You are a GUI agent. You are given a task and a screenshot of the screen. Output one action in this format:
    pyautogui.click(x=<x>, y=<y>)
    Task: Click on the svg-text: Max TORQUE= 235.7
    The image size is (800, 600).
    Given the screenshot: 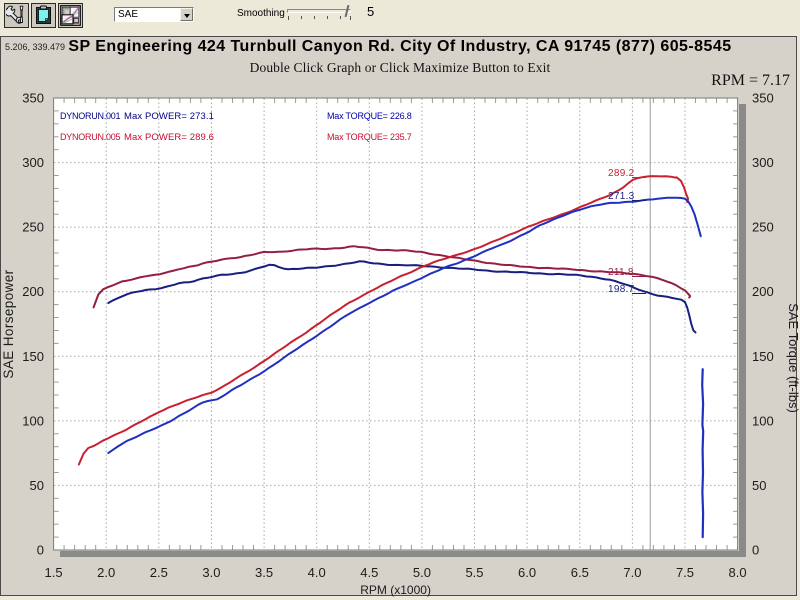 What is the action you would take?
    pyautogui.click(x=369, y=137)
    